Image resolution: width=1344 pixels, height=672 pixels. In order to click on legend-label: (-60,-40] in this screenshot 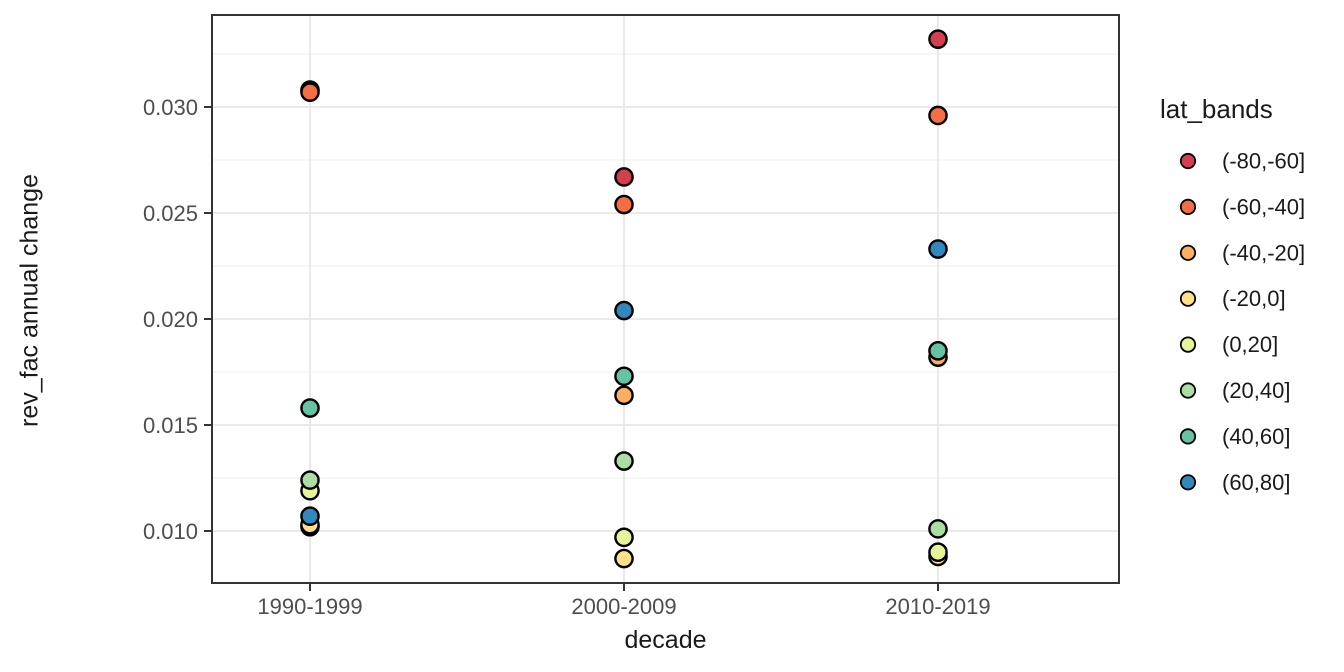, I will do `click(1263, 206)`.